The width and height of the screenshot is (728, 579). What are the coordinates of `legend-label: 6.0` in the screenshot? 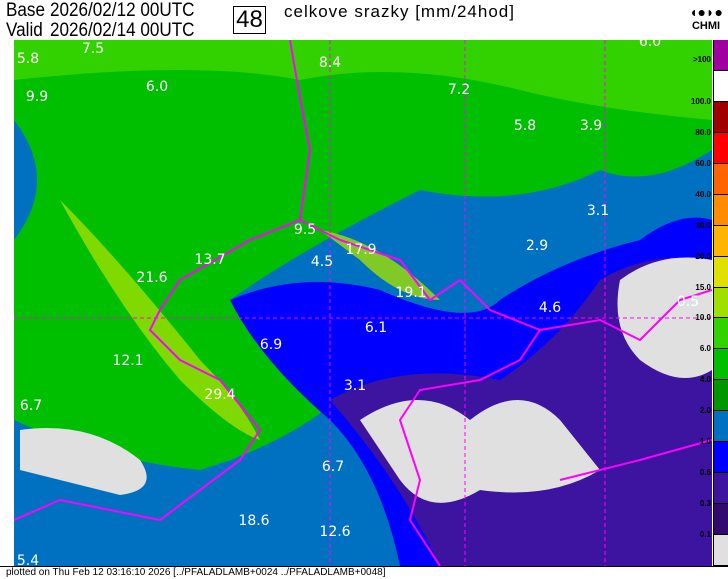 It's located at (705, 349).